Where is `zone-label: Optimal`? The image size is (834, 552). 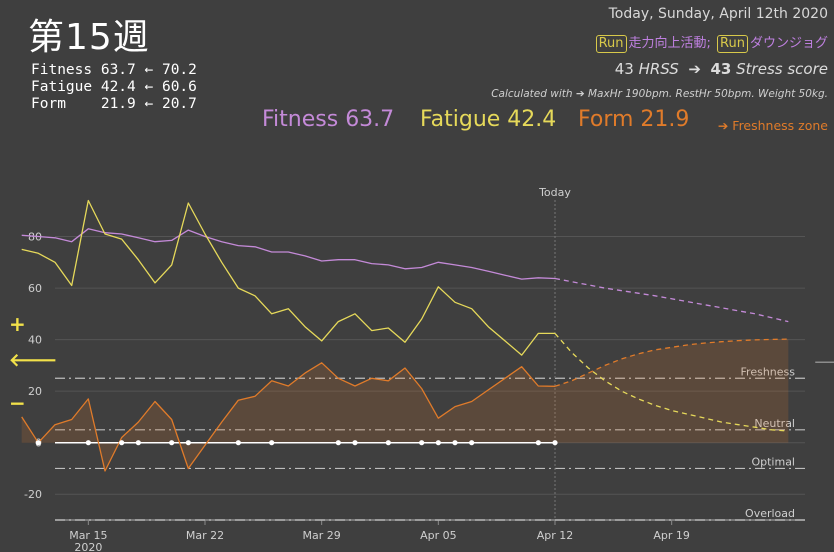 zone-label: Optimal is located at coordinates (773, 461).